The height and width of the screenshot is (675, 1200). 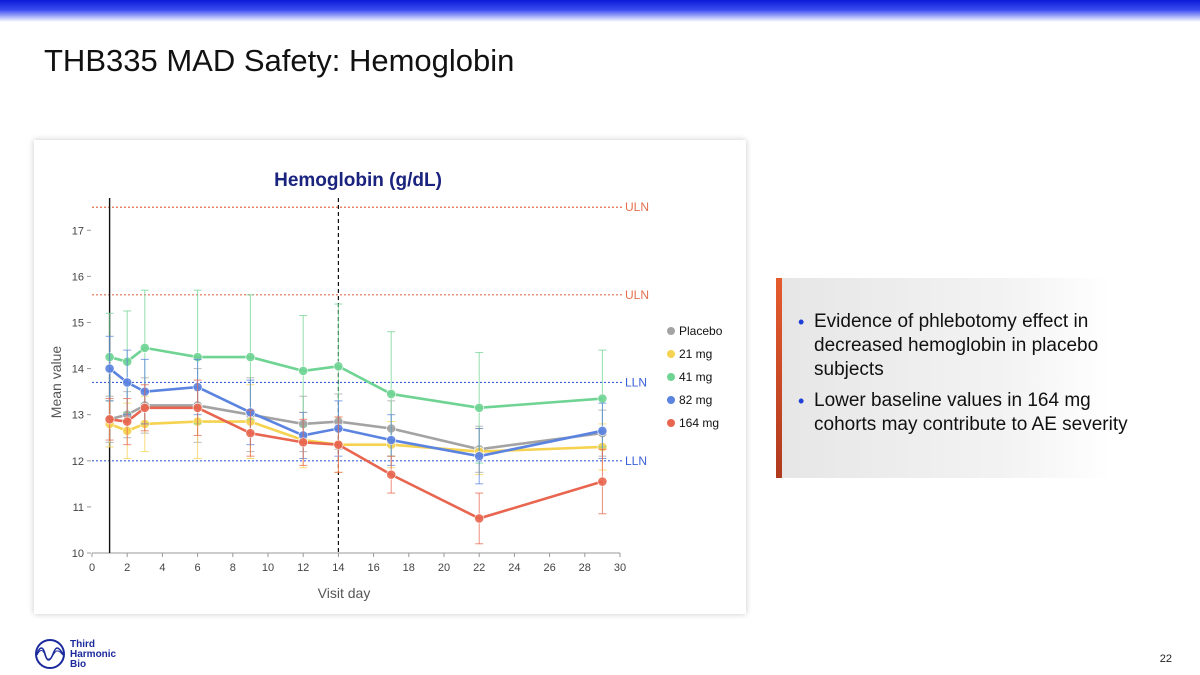 What do you see at coordinates (78, 462) in the screenshot?
I see `y-tick-label: 12` at bounding box center [78, 462].